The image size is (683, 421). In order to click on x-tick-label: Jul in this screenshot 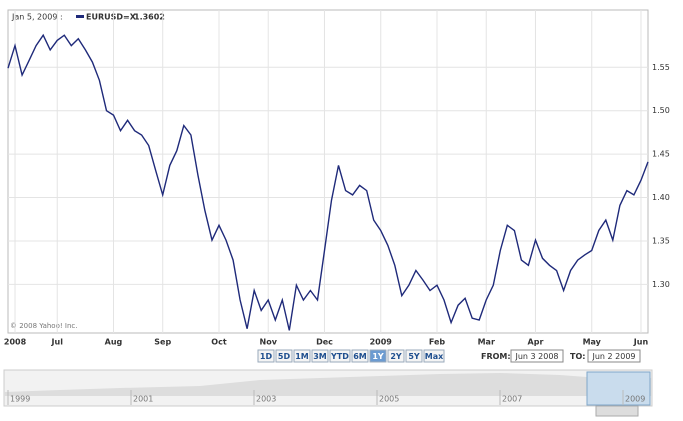, I will do `click(57, 342)`.